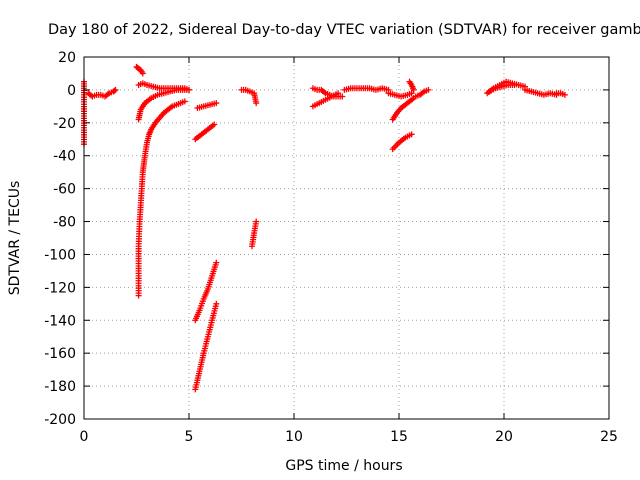  Describe the element at coordinates (64, 124) in the screenshot. I see `y-tick-label: -20` at that location.